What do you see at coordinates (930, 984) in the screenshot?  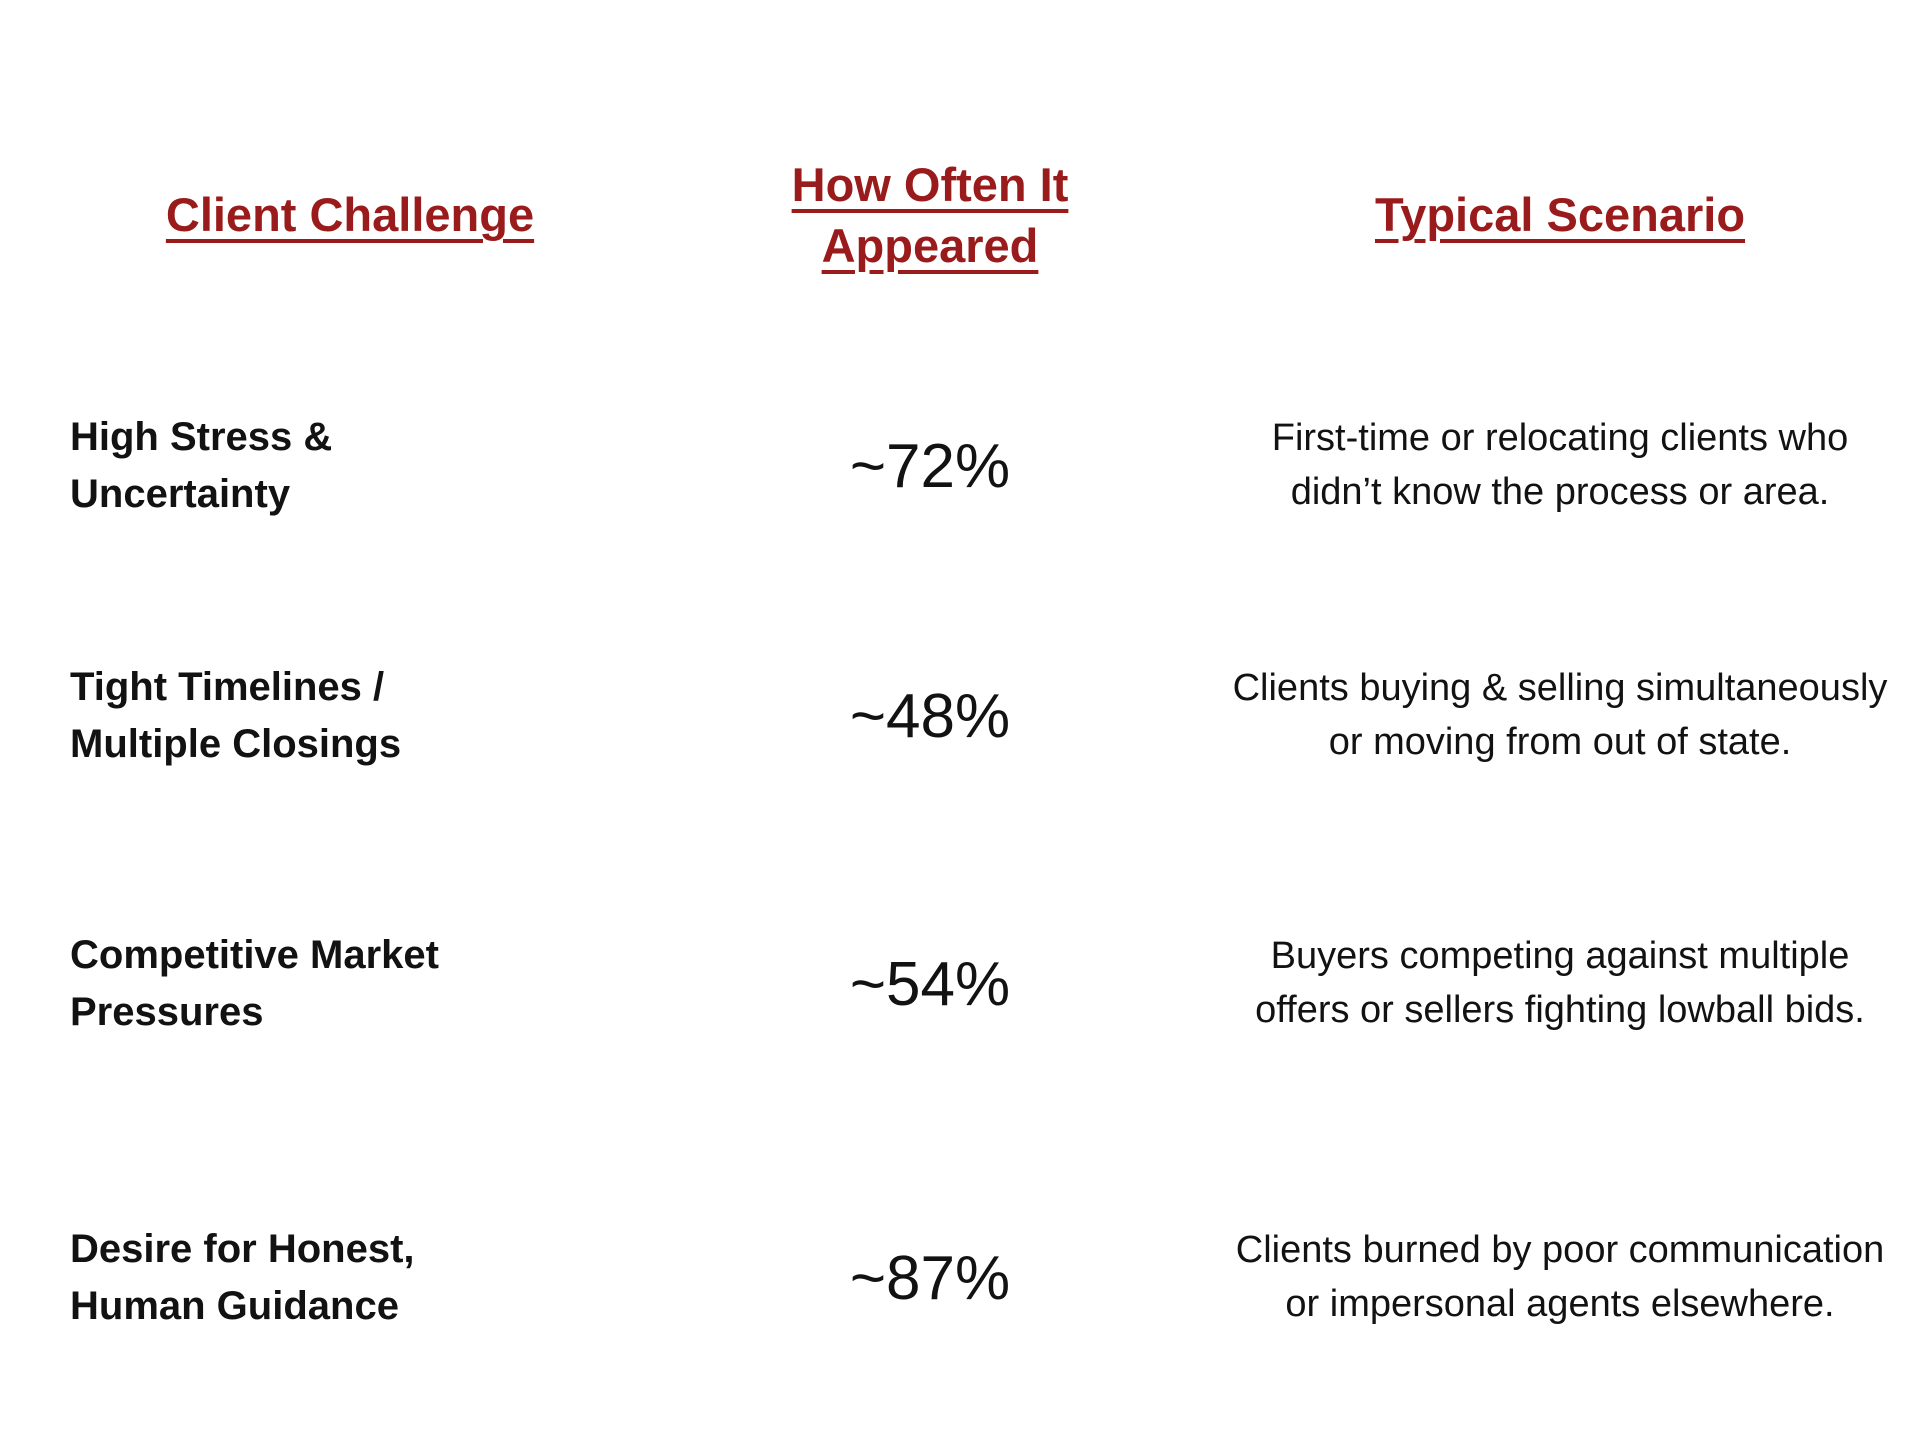 I see `frequency-value: ~54%` at bounding box center [930, 984].